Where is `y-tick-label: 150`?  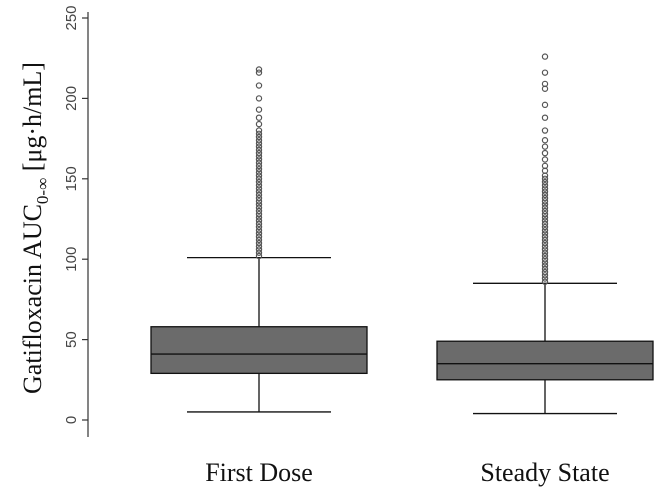
y-tick-label: 150 is located at coordinates (71, 178).